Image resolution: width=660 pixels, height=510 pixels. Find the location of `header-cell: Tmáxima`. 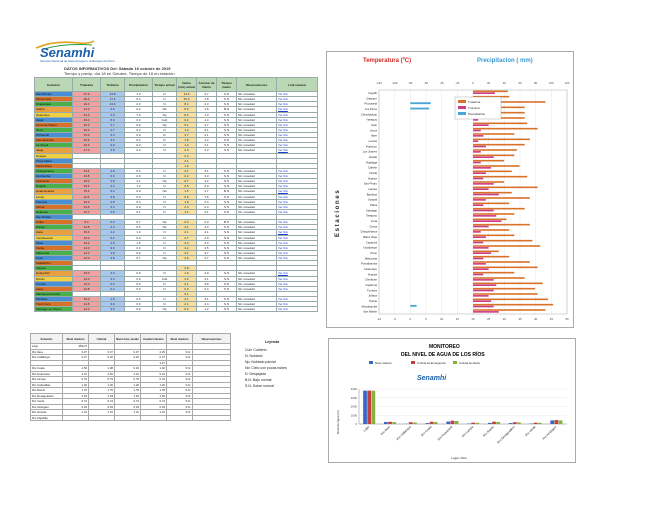

header-cell: Tmáxima is located at coordinates (86, 84).